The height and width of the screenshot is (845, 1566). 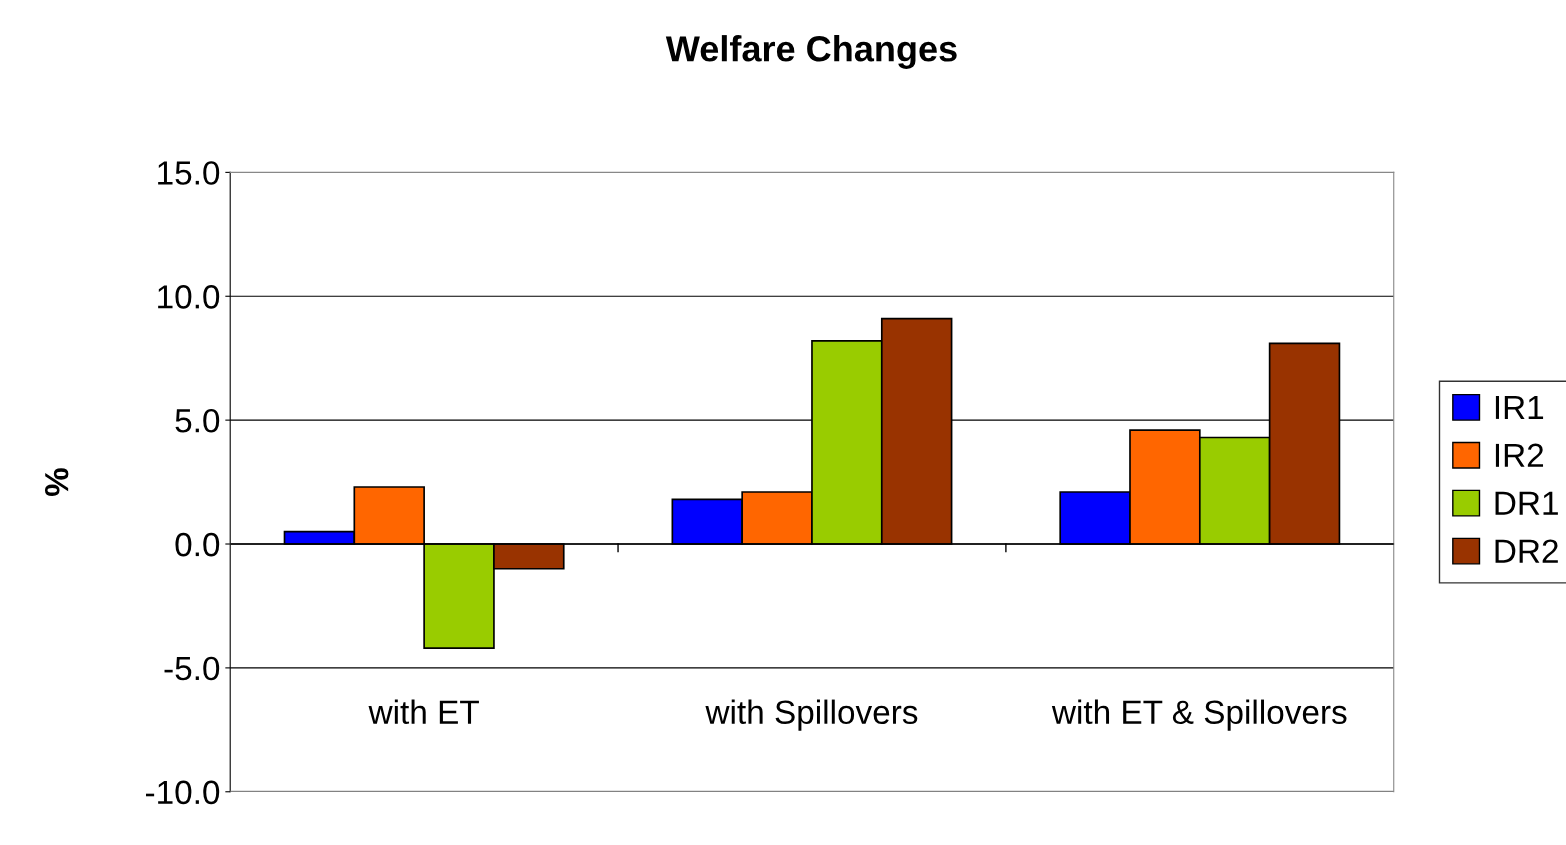 What do you see at coordinates (197, 544) in the screenshot?
I see `y-tick-label: 0.0` at bounding box center [197, 544].